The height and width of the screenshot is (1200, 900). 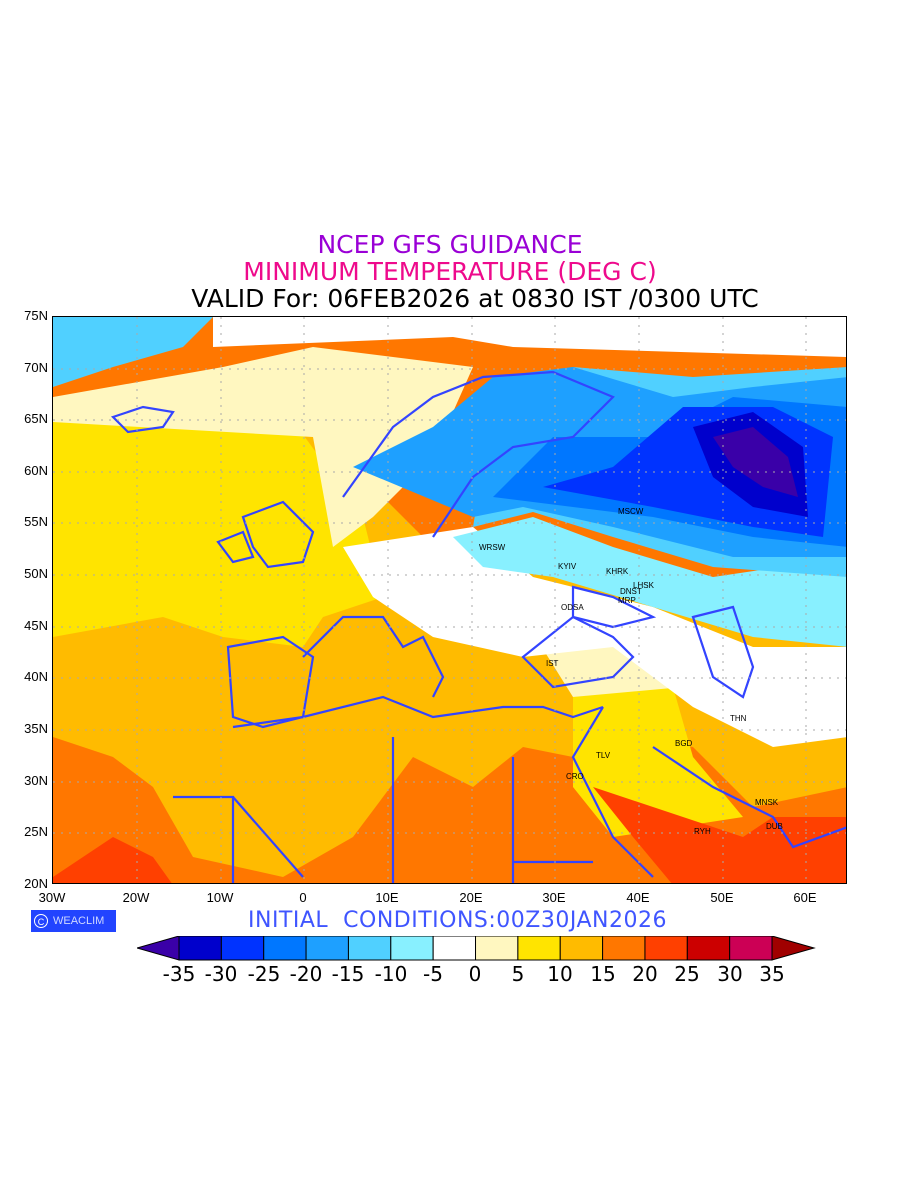 I want to click on lat-label: 60N, so click(x=36, y=470).